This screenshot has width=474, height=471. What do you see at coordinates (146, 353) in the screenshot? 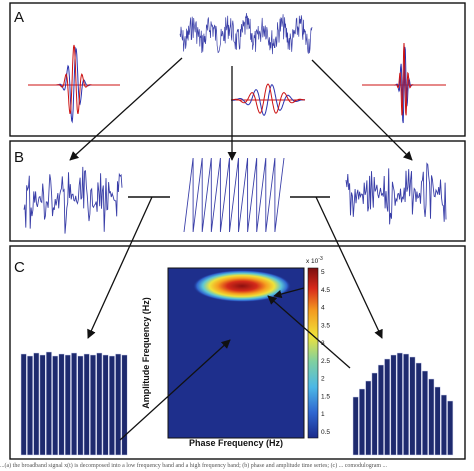
I see `heatmap-ylabel: Amplitude Frequency (Hz)` at bounding box center [146, 353].